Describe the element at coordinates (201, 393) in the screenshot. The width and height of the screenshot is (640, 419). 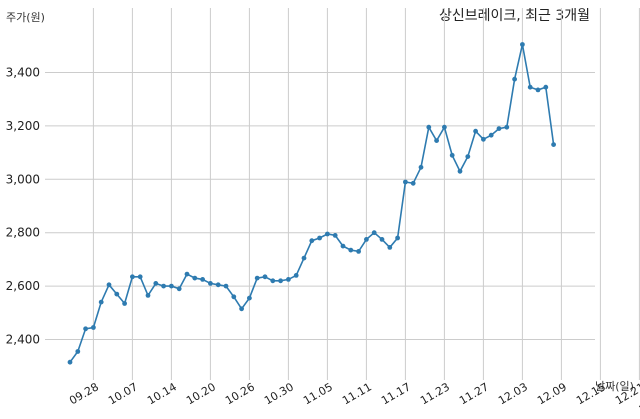
I see `x-tick-label: 10.20` at that location.